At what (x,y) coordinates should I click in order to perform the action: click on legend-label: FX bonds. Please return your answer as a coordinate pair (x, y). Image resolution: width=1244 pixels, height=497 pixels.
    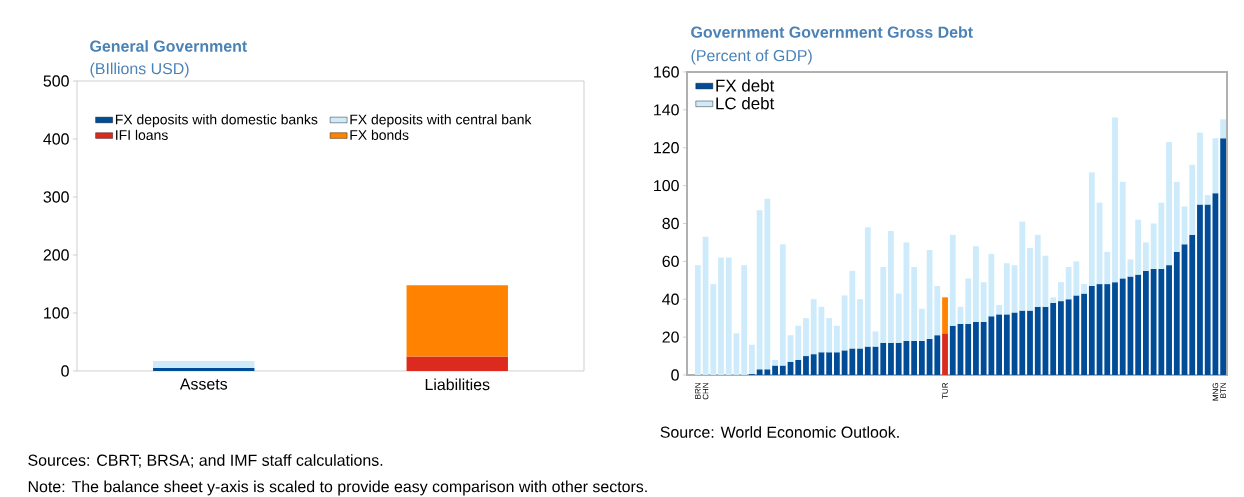
    Looking at the image, I should click on (379, 135).